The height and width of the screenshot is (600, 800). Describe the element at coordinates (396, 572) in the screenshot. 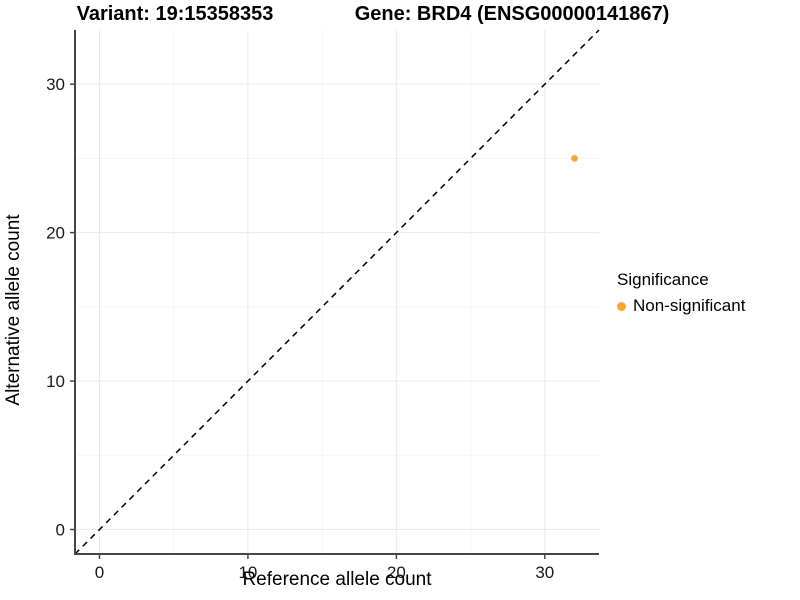

I see `x-tick-label: 20` at that location.